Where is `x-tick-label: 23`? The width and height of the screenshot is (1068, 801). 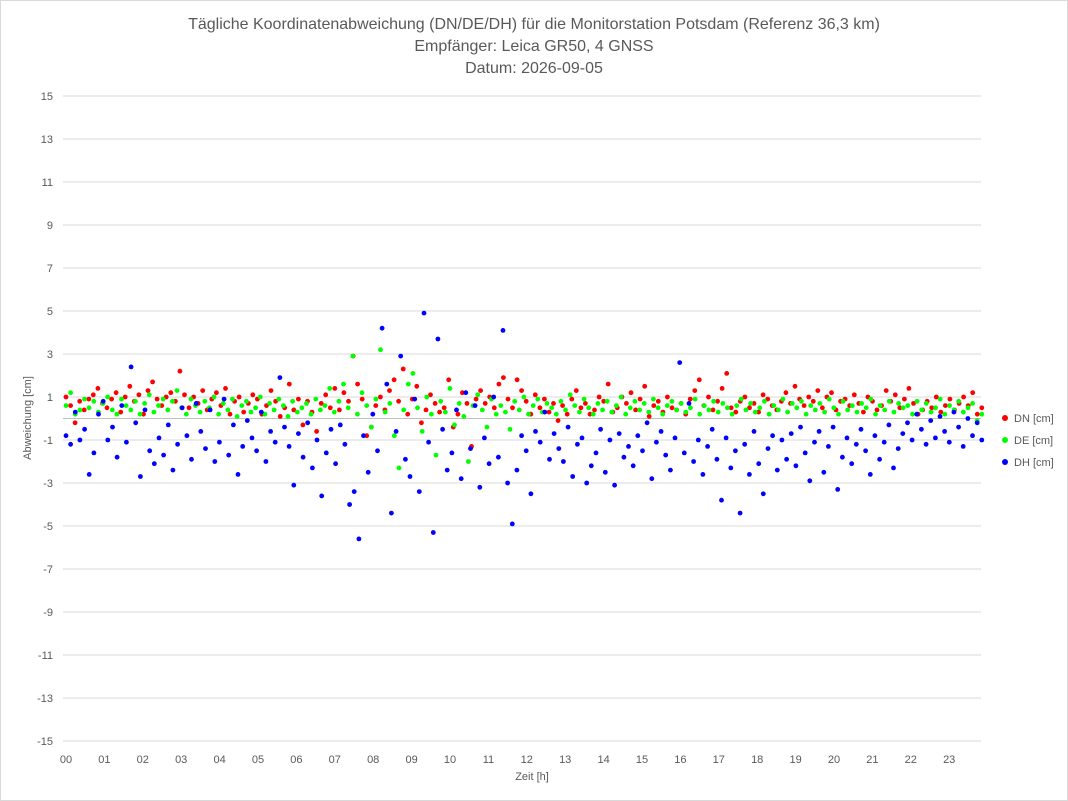
x-tick-label: 23 is located at coordinates (949, 760).